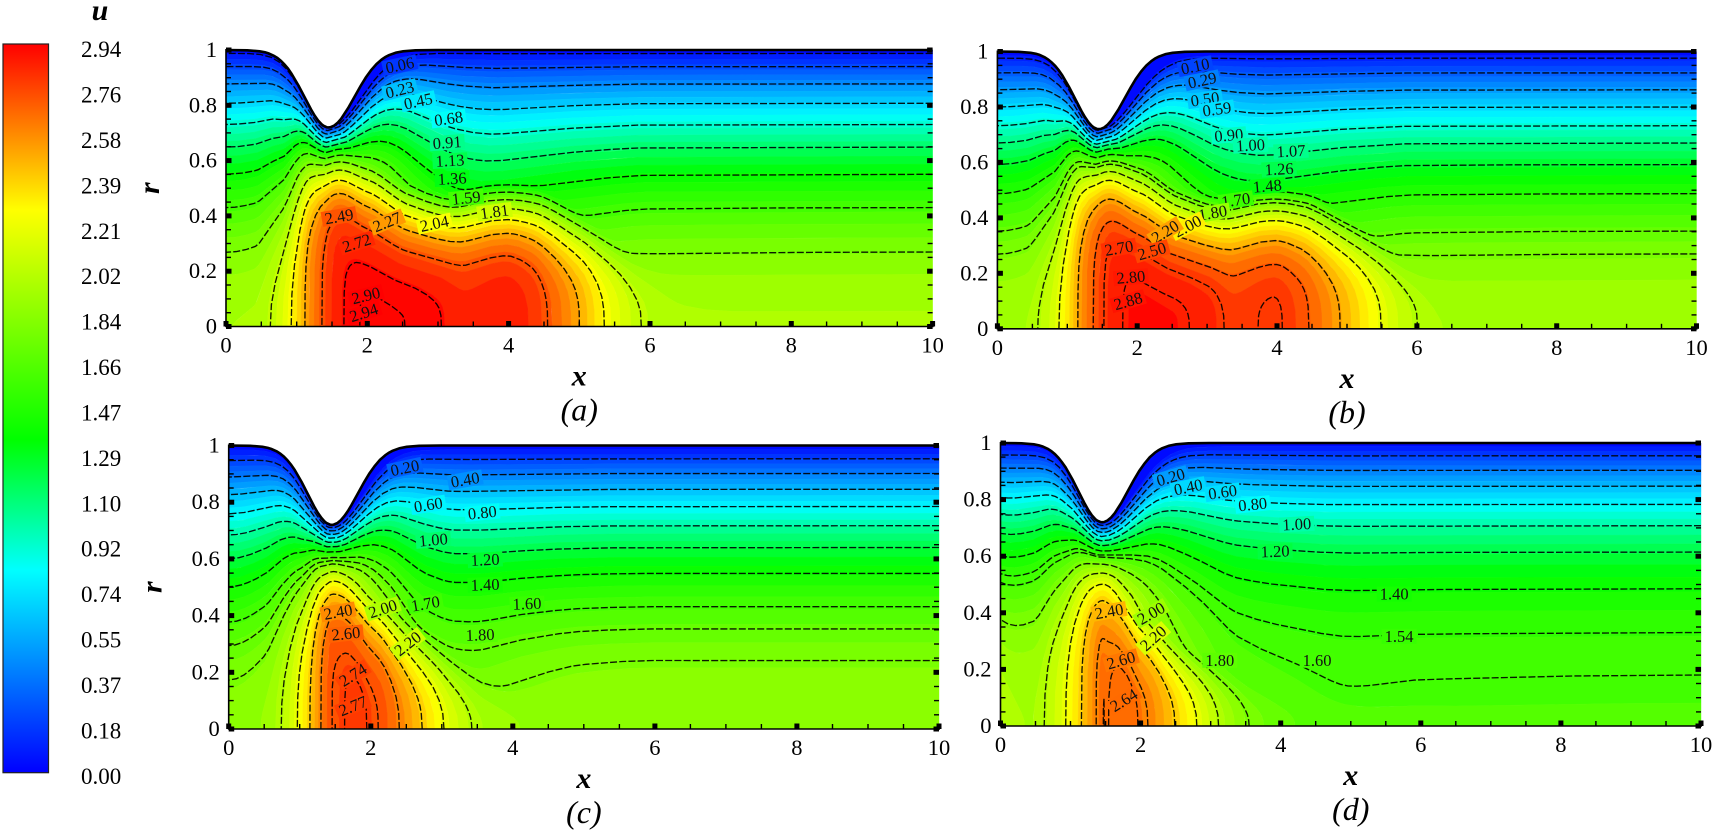 The height and width of the screenshot is (838, 1716). I want to click on svg-text: 1.36, so click(452, 178).